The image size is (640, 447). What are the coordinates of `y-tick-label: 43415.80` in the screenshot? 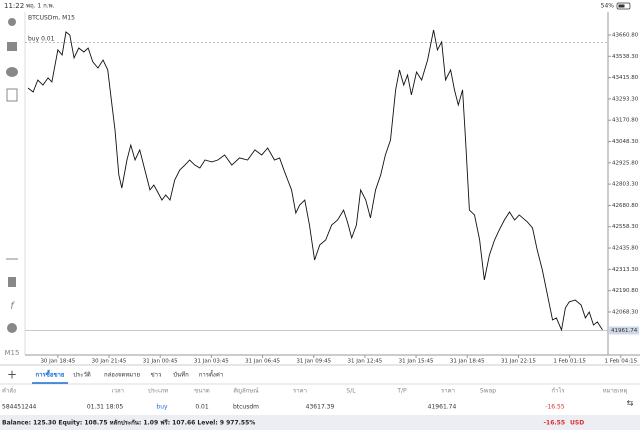 It's located at (625, 78).